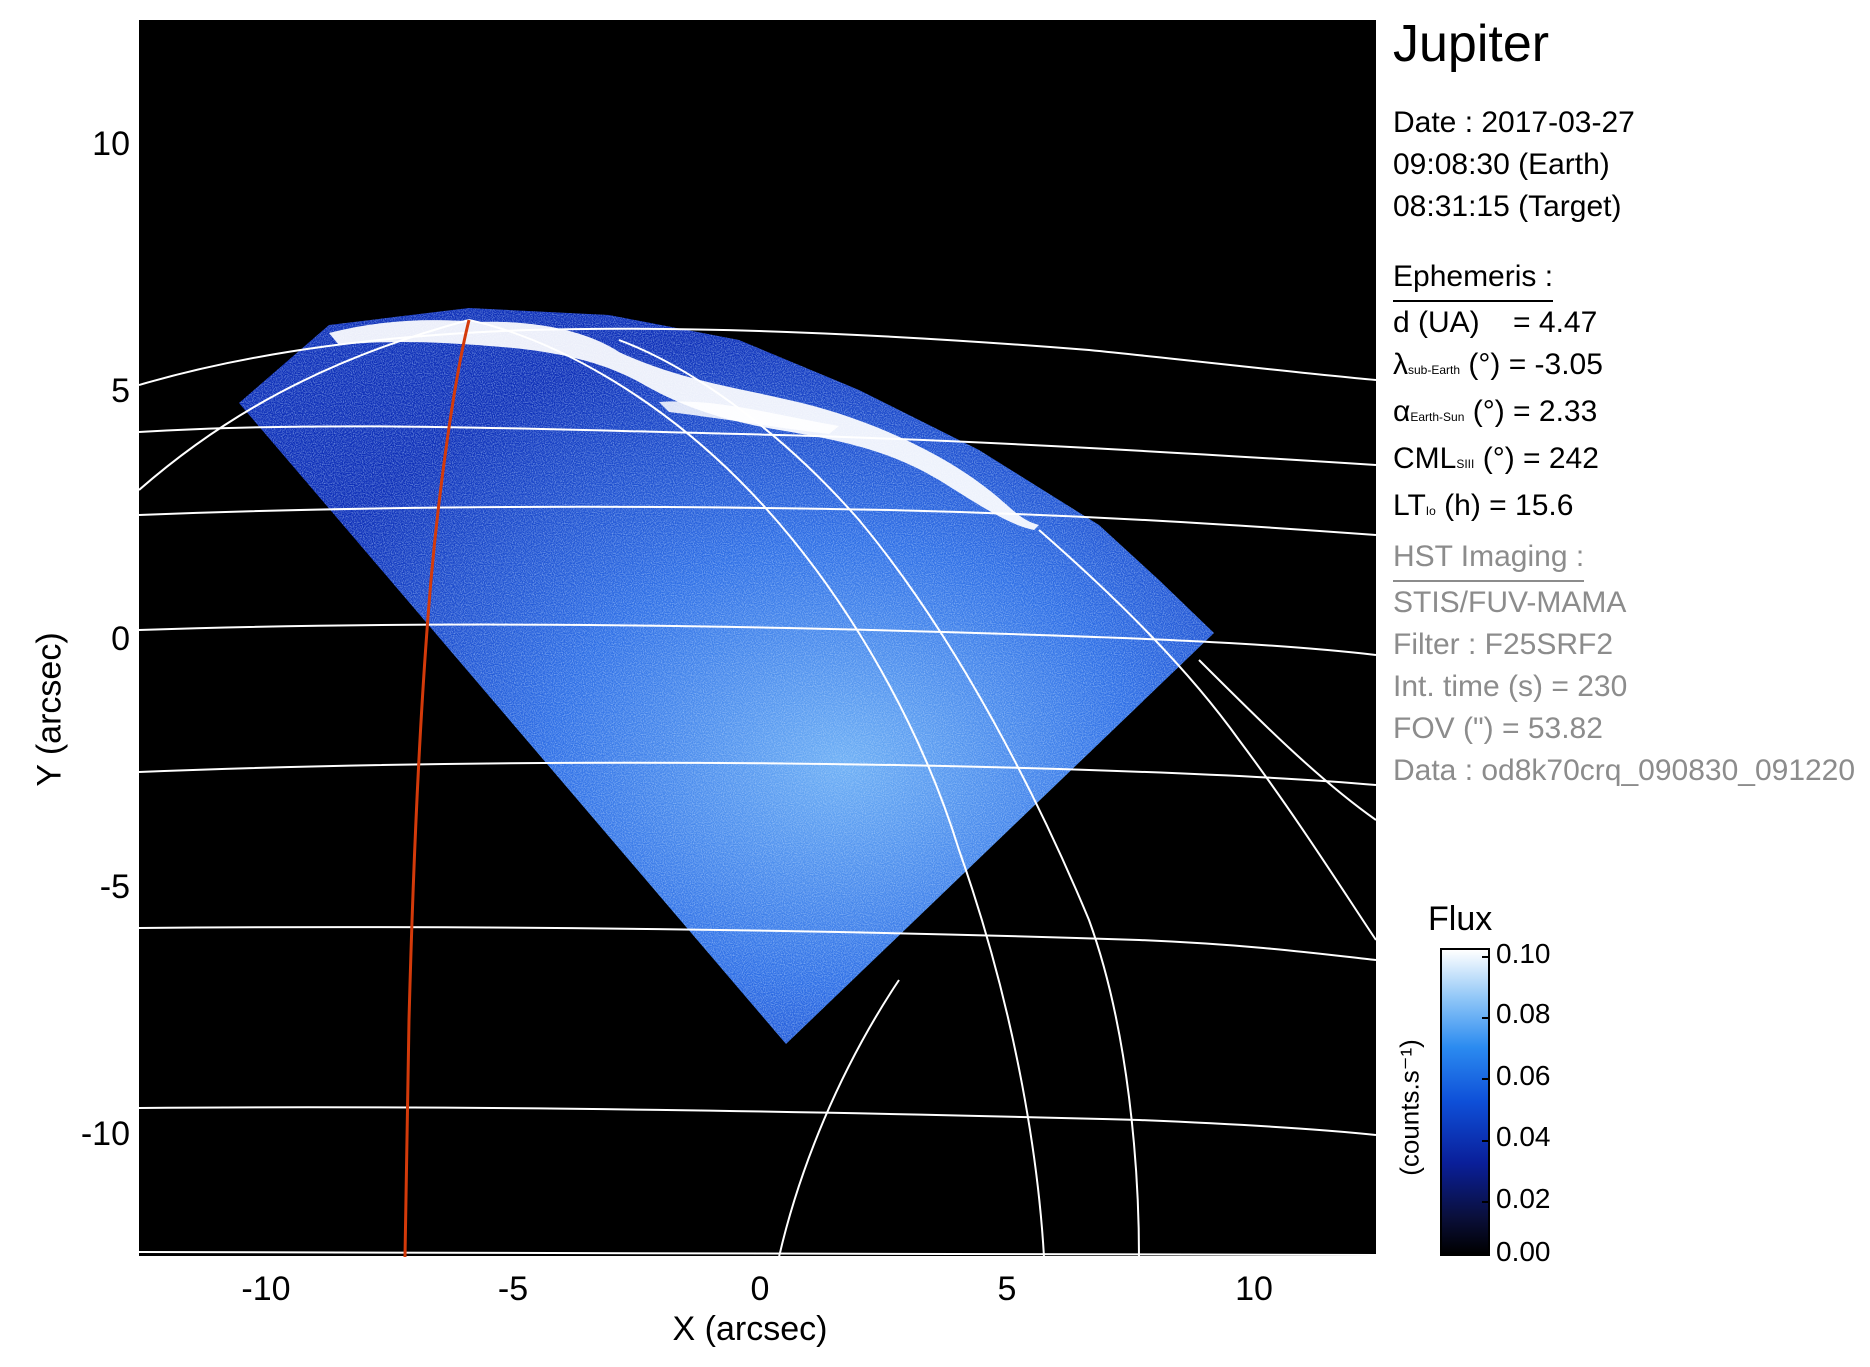 The width and height of the screenshot is (1870, 1367). What do you see at coordinates (1510, 602) in the screenshot?
I see `instrument: STIS/FUV-MAMA` at bounding box center [1510, 602].